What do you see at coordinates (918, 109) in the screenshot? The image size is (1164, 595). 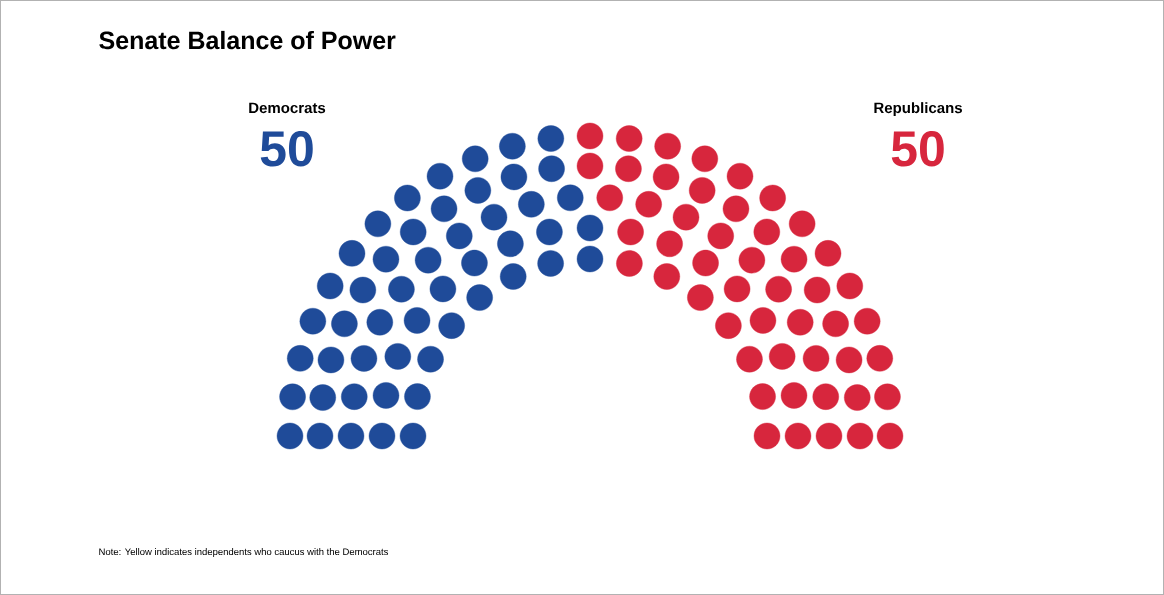 I see `category-label: Republicans` at bounding box center [918, 109].